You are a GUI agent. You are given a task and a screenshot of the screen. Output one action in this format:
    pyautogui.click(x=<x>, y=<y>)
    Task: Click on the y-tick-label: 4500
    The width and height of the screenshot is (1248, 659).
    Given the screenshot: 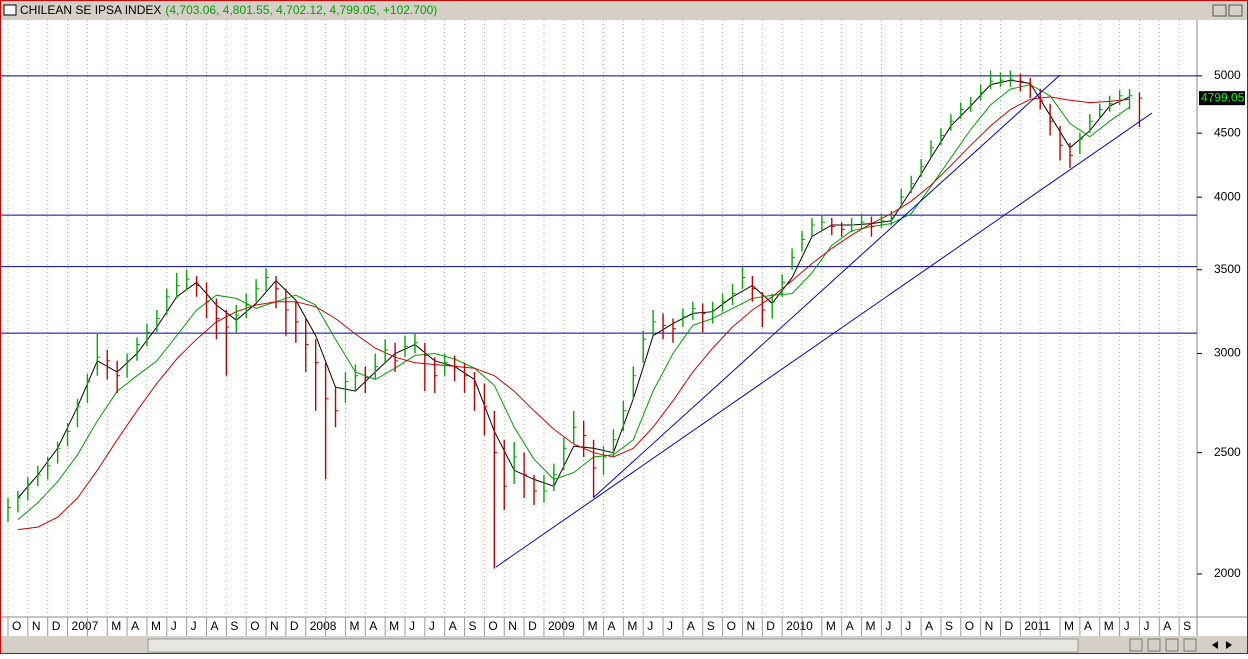 What is the action you would take?
    pyautogui.click(x=1227, y=132)
    